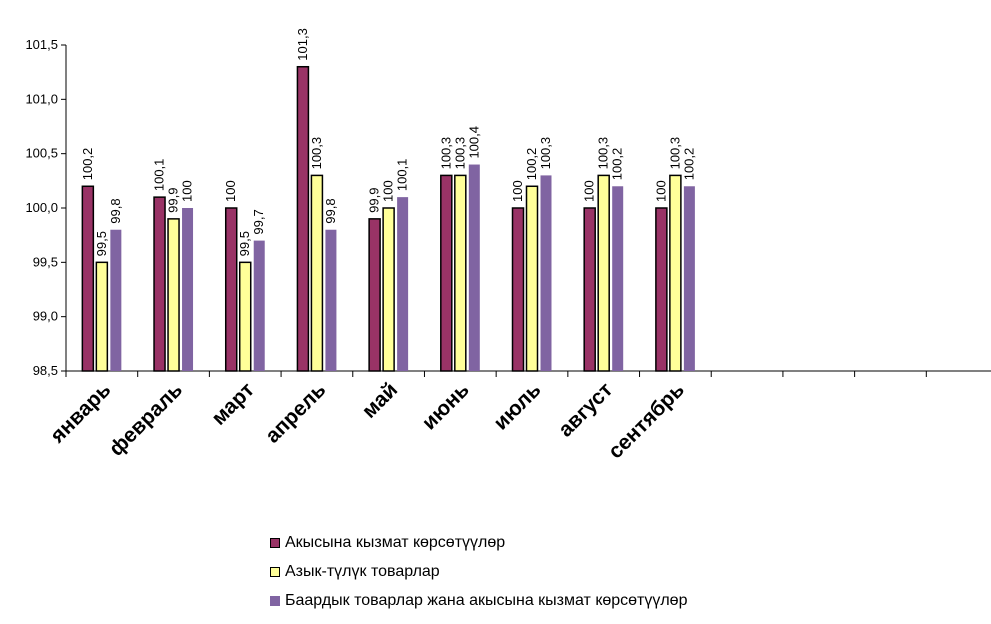  I want to click on y-tick-label: 100,0, so click(41, 207).